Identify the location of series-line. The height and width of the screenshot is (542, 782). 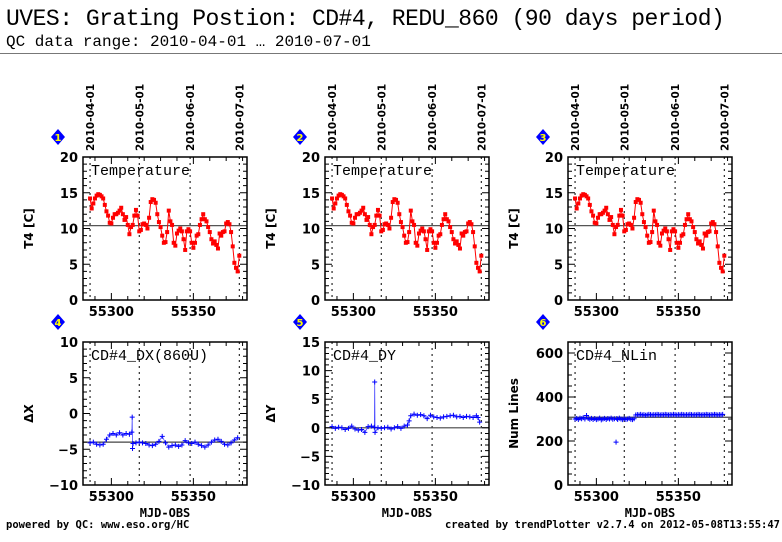
(649, 233).